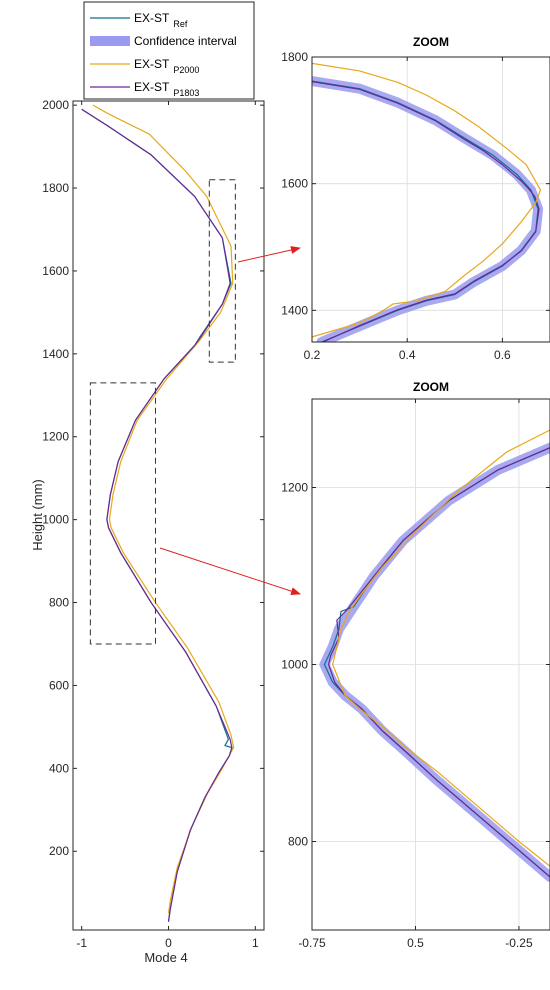 This screenshot has height=990, width=550. I want to click on main-x-label: Mode 4, so click(165, 957).